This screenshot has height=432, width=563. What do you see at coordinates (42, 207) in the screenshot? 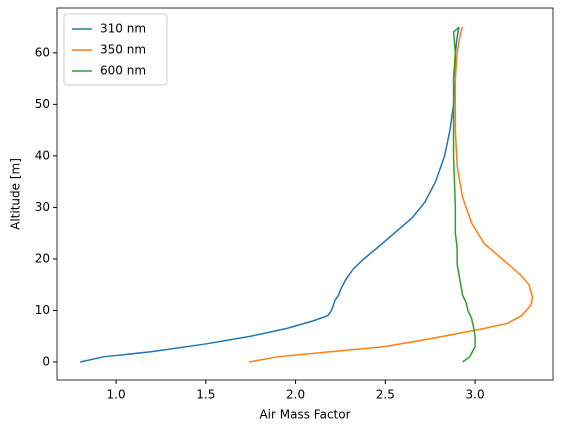
I see `y-tick-label: 30` at bounding box center [42, 207].